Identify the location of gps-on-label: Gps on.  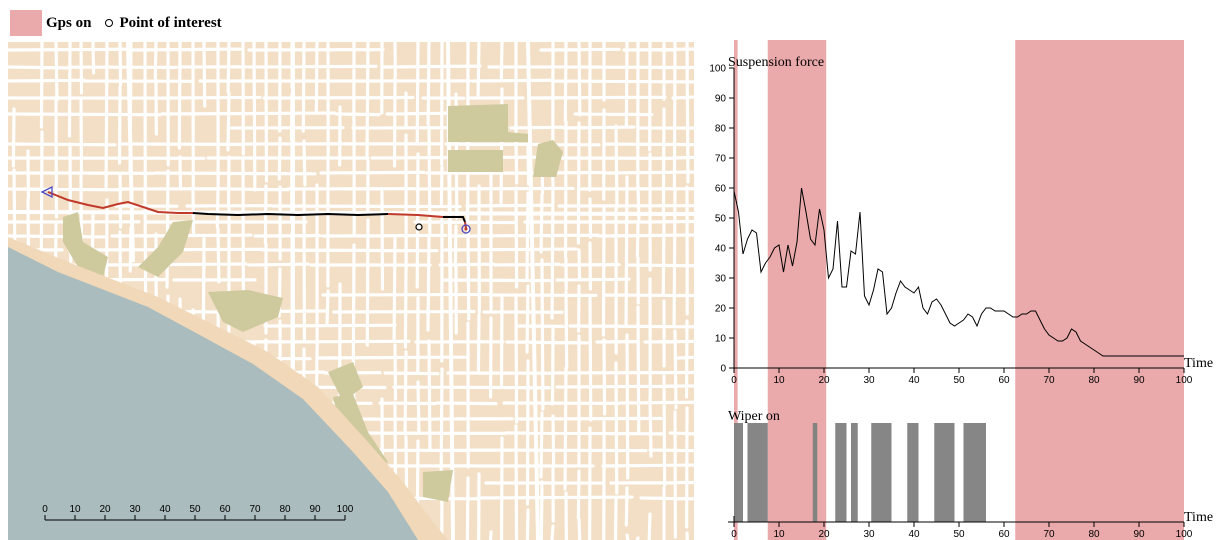
(69, 22).